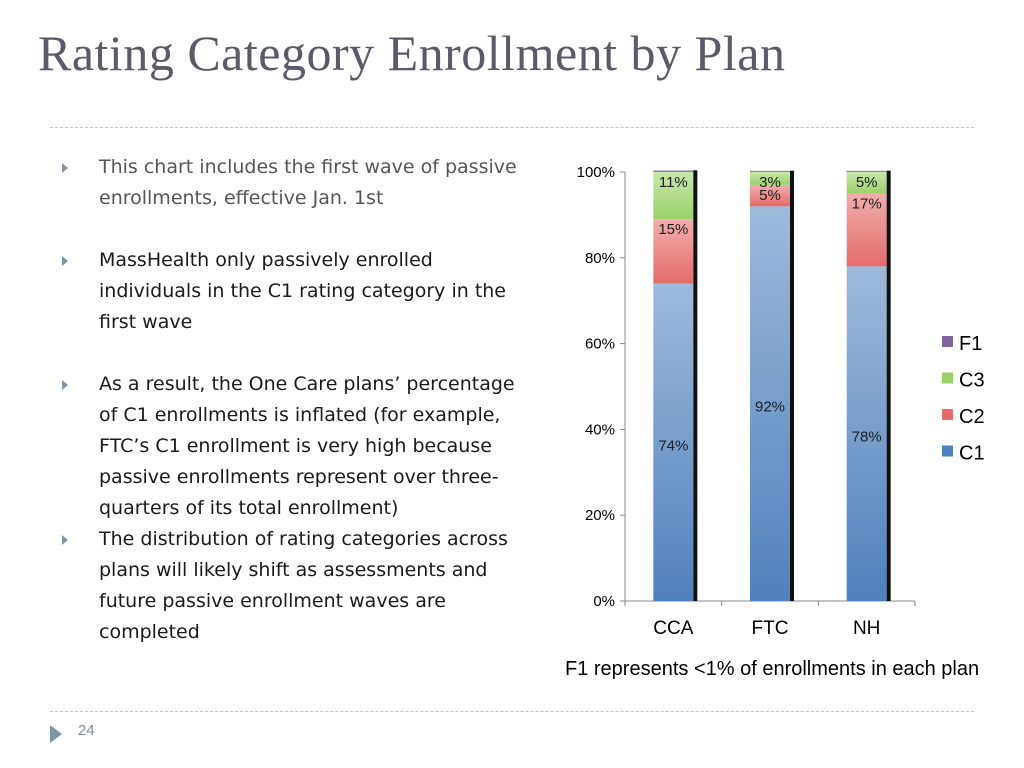  I want to click on title-divider, so click(512, 127).